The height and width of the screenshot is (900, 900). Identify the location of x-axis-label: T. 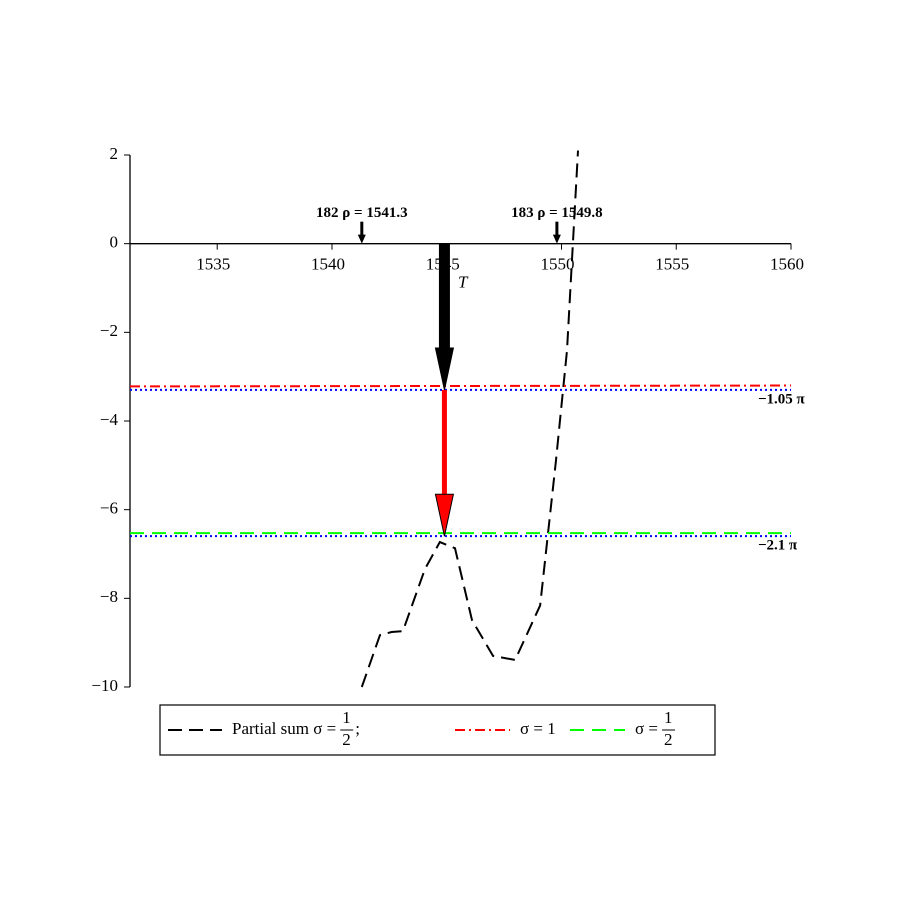
(463, 282).